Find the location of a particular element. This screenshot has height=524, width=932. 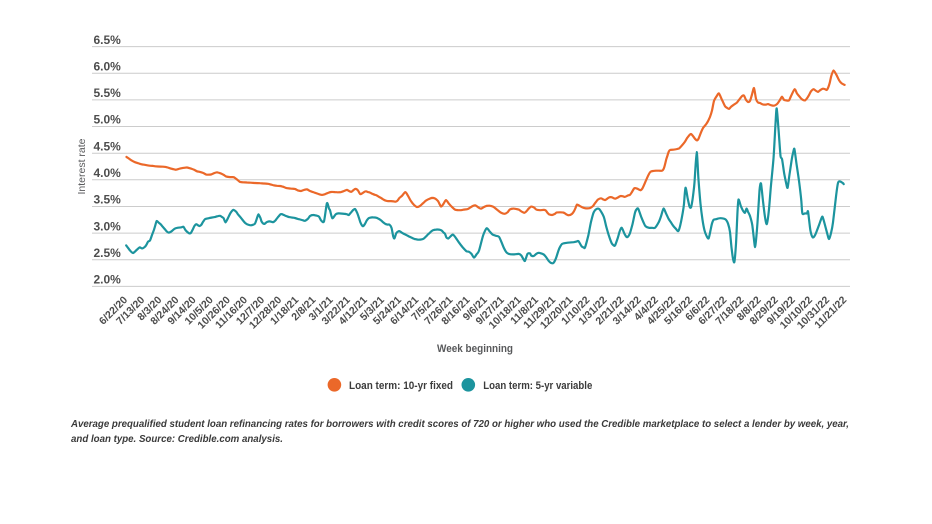

svg-text: 4.5% is located at coordinates (108, 146).